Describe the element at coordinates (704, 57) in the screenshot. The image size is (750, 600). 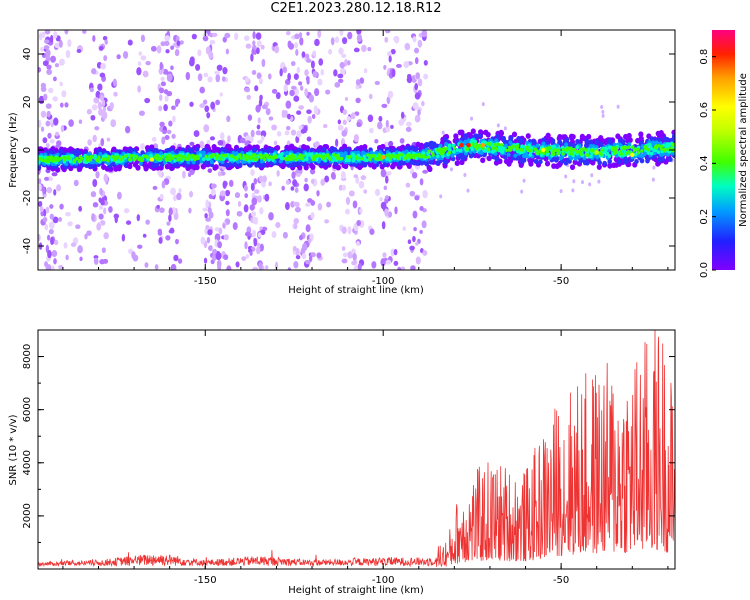
I see `colorbar-tick-label: 0.8` at that location.